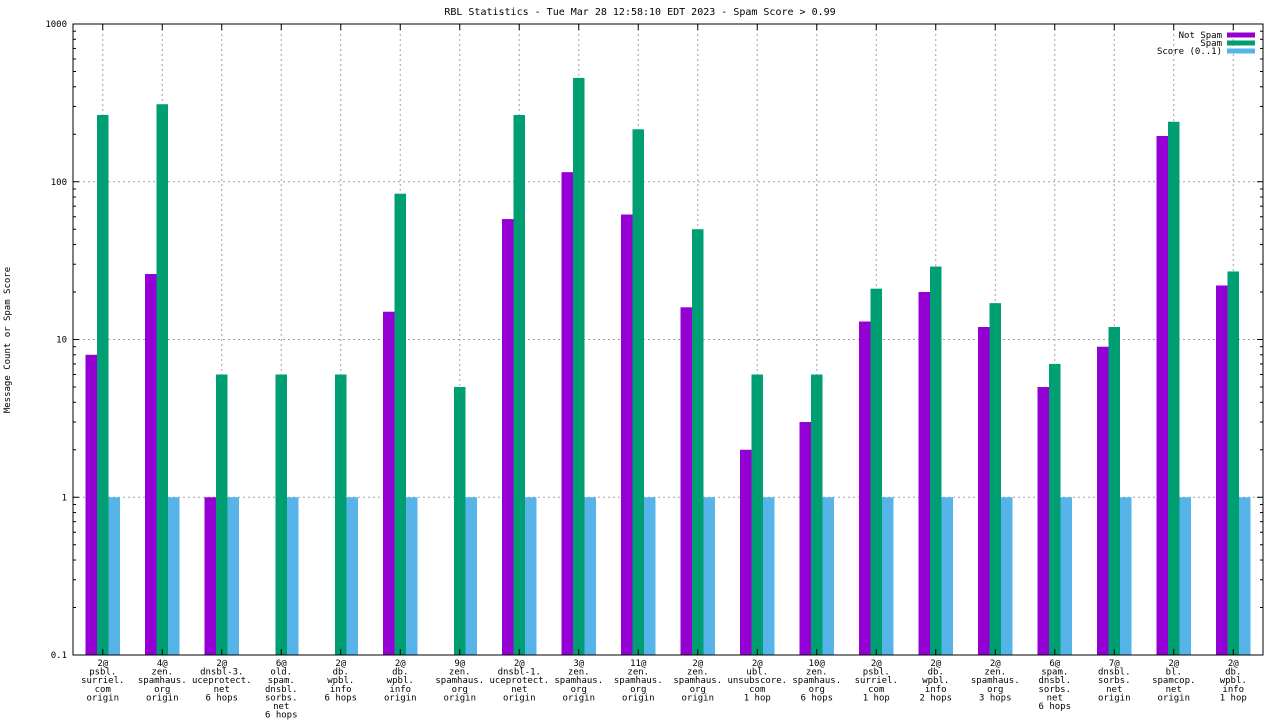  Describe the element at coordinates (59, 656) in the screenshot. I see `y-tick-label: 0.1` at that location.